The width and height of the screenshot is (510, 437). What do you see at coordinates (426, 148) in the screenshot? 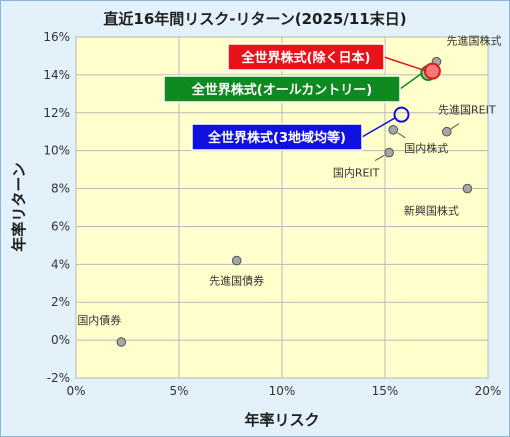
I see `data-point-label: 国内株式` at bounding box center [426, 148].